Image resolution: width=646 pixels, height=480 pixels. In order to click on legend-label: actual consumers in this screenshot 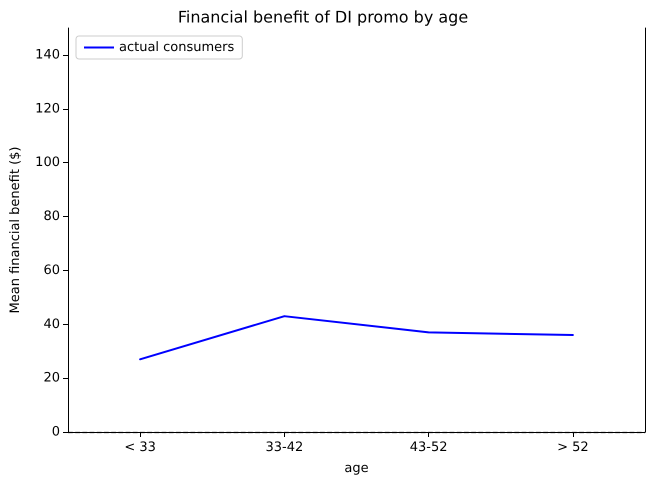, I will do `click(177, 47)`.